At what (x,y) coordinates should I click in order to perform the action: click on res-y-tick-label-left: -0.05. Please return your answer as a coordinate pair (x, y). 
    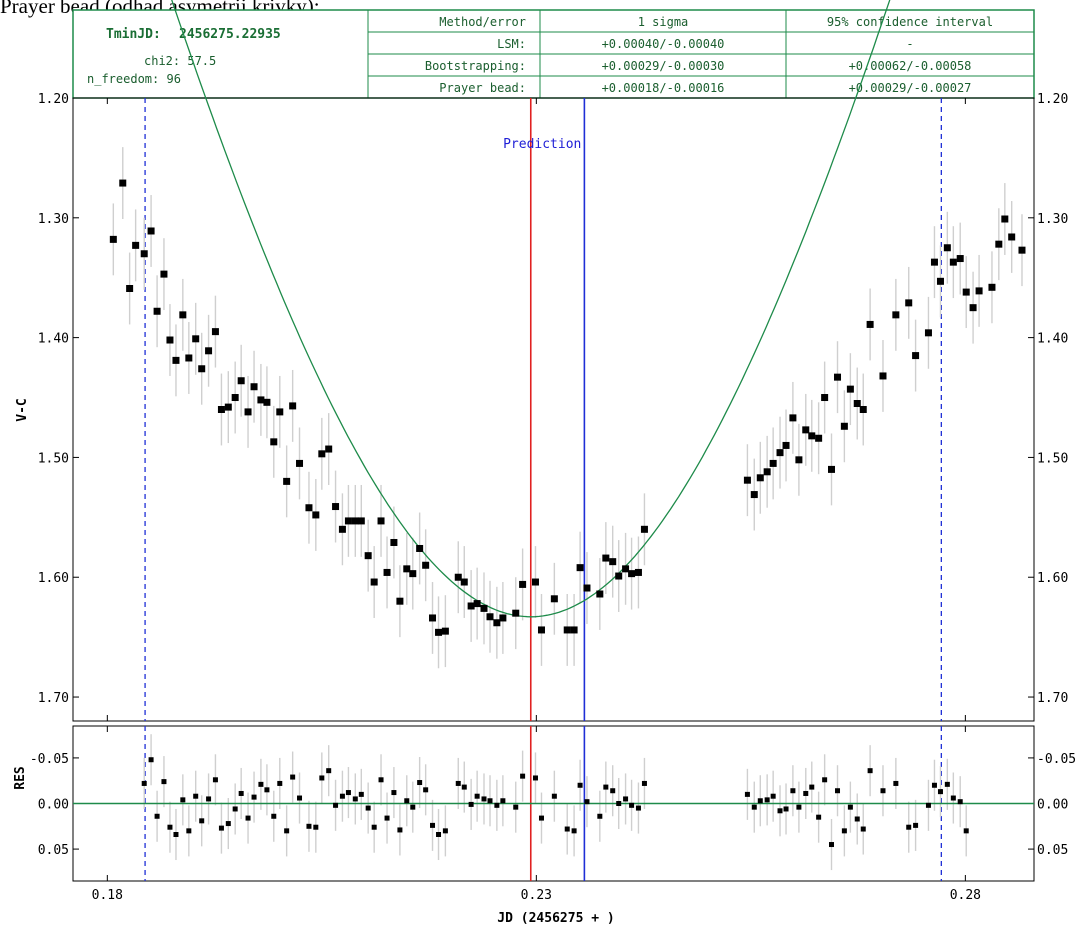
    Looking at the image, I should click on (49, 759).